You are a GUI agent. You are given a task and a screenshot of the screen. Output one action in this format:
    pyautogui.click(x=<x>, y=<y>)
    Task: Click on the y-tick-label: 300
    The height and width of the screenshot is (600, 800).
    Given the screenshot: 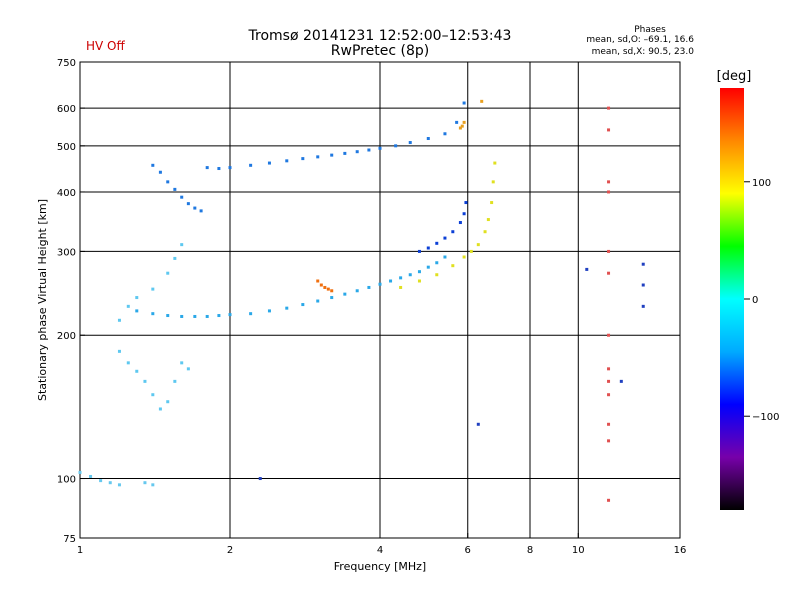 What is the action you would take?
    pyautogui.click(x=66, y=252)
    